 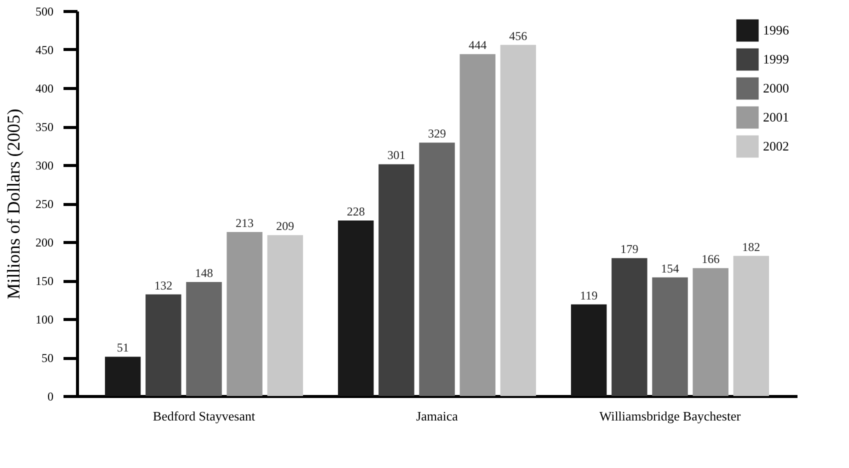 I want to click on data-label: 209, so click(x=285, y=226).